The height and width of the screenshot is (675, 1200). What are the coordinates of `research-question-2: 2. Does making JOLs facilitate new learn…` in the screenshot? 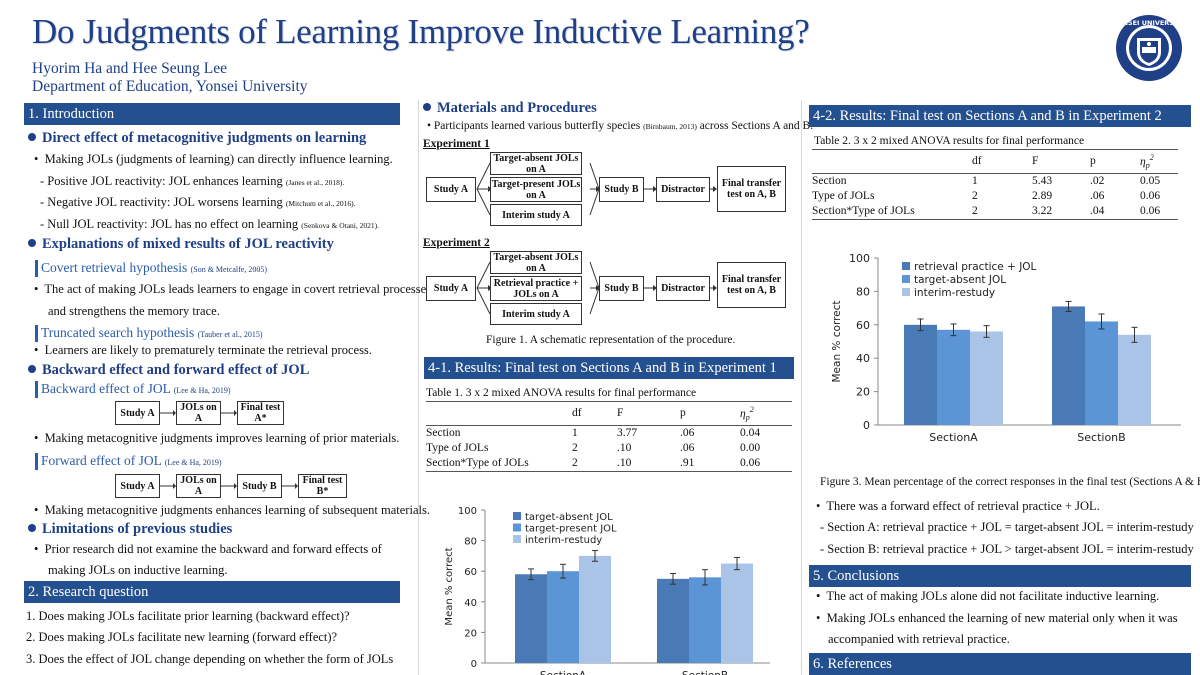 It's located at (182, 637).